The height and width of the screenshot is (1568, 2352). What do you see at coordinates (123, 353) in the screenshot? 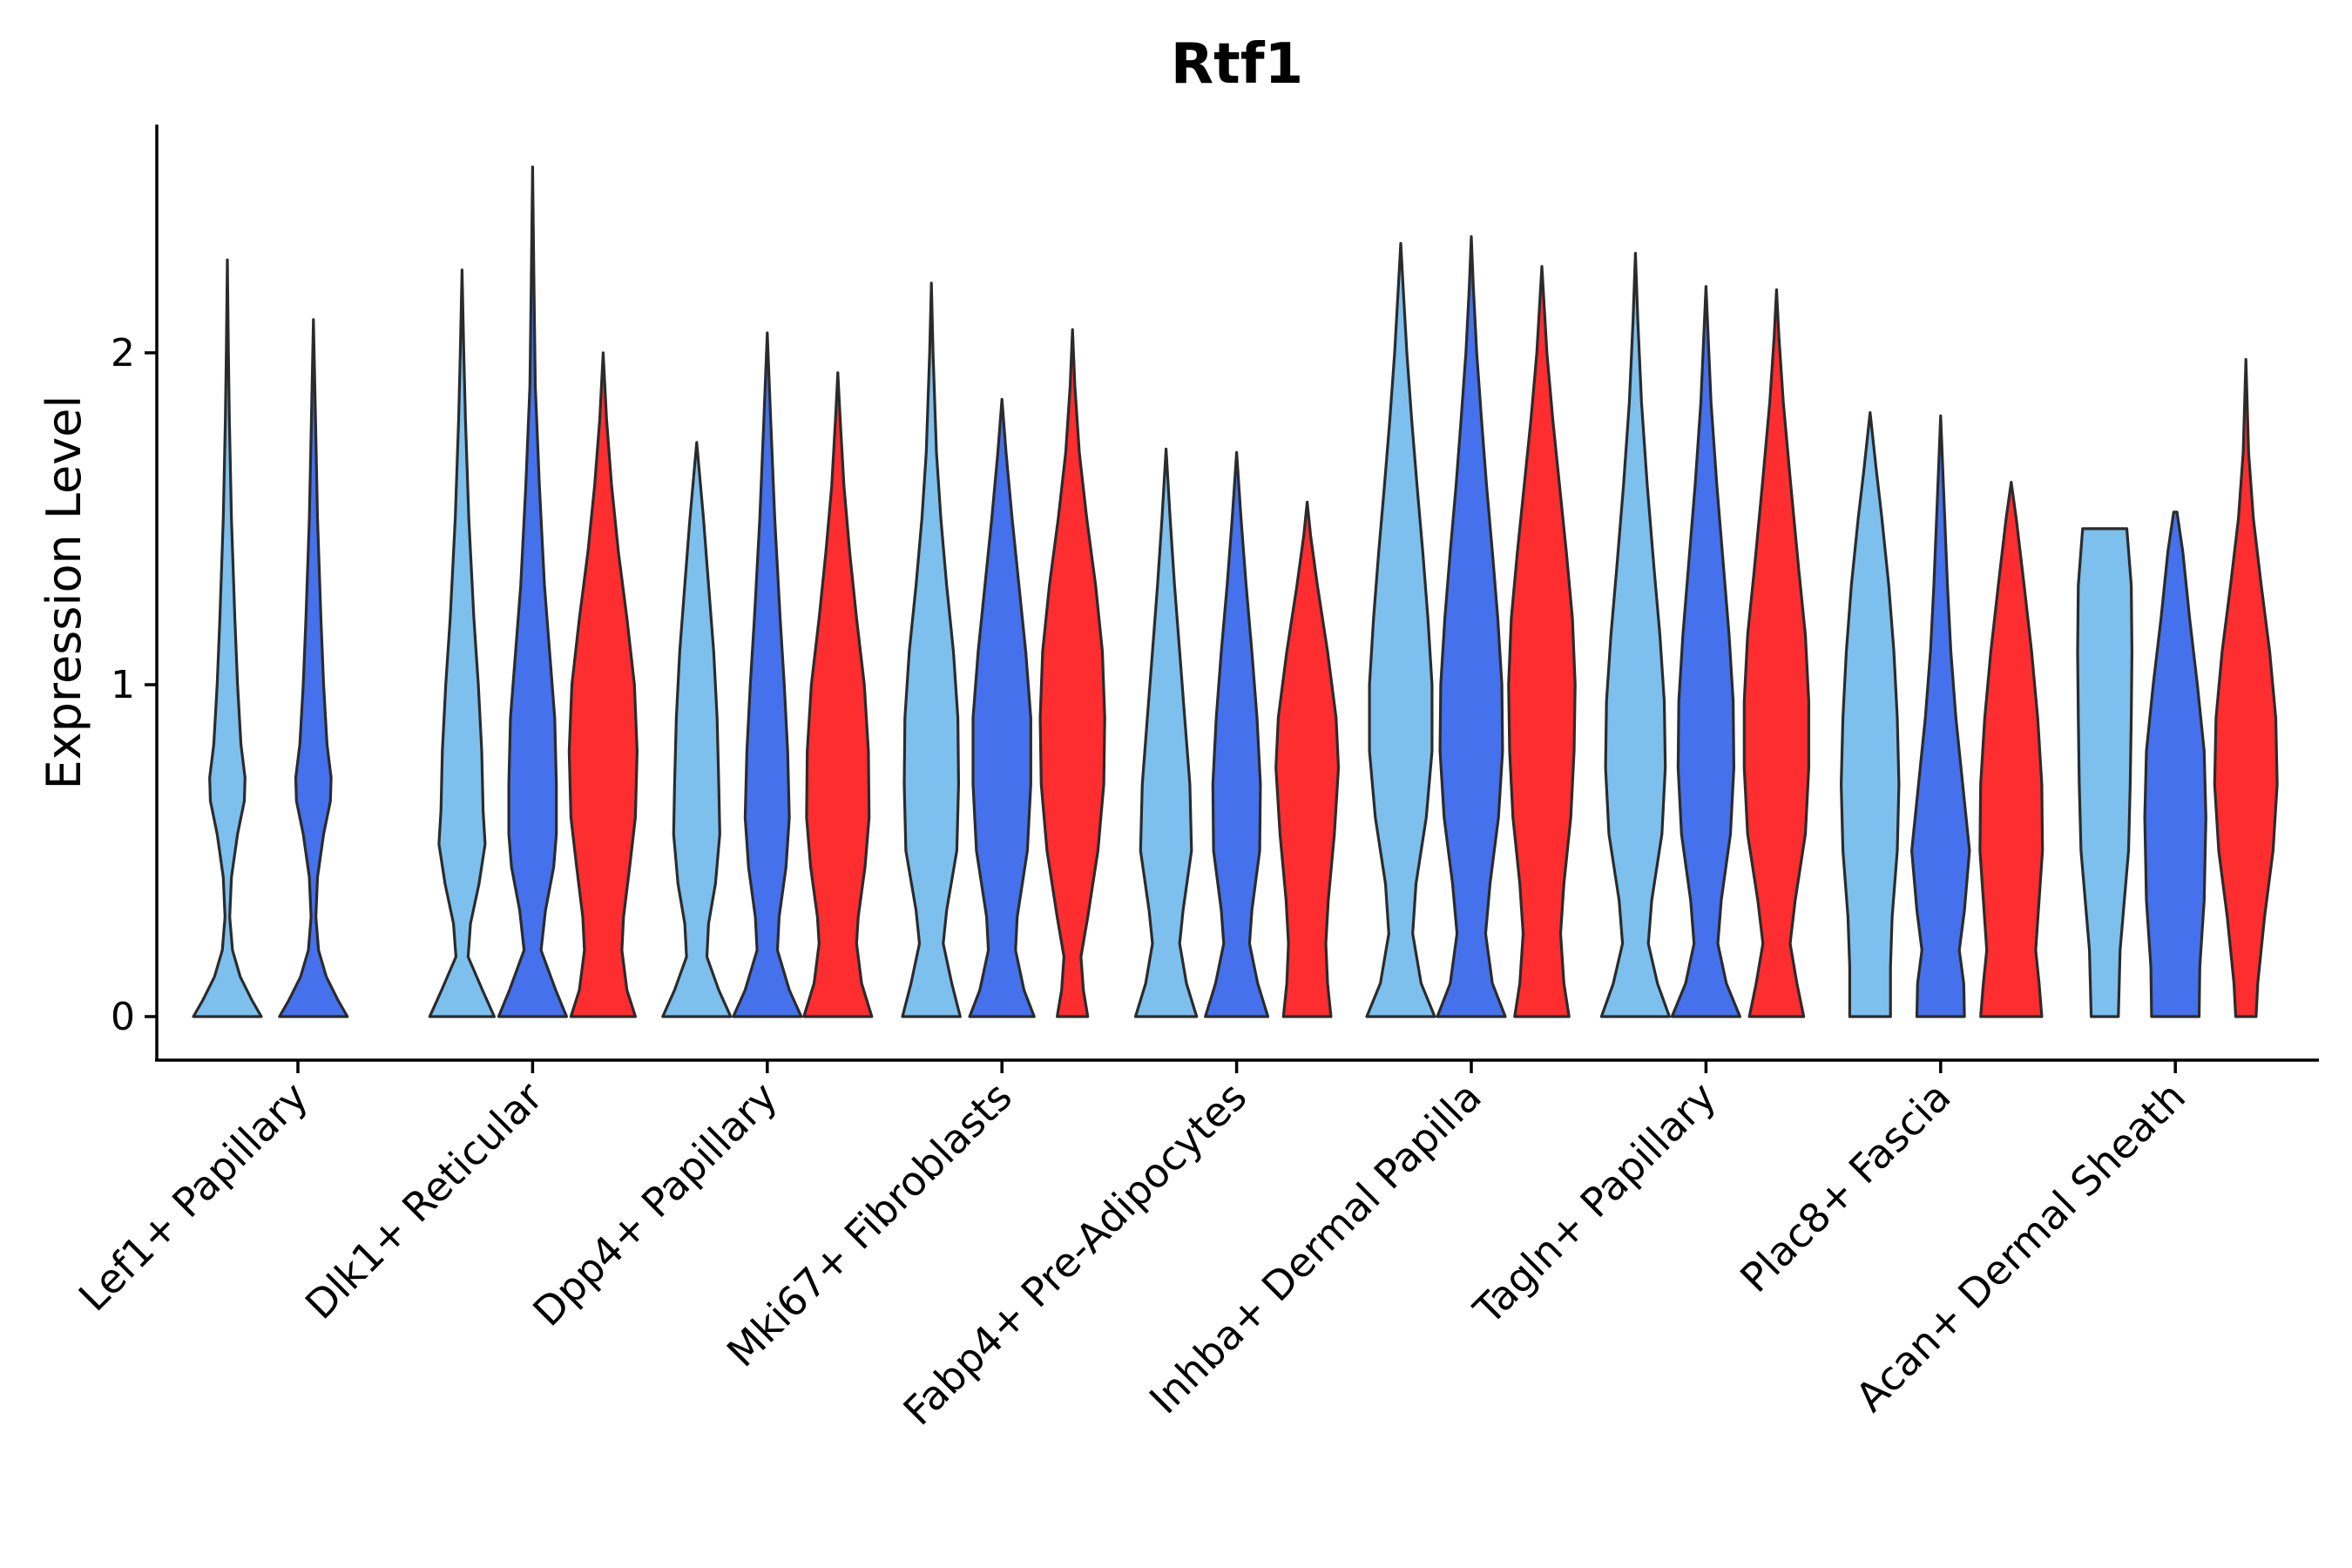
I see `y-tick-label: 2` at bounding box center [123, 353].